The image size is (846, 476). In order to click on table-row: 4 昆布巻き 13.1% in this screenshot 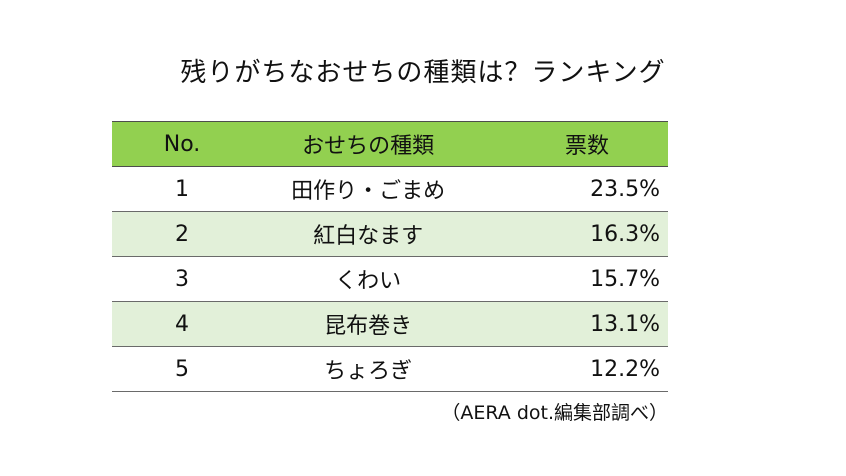, I will do `click(390, 324)`.